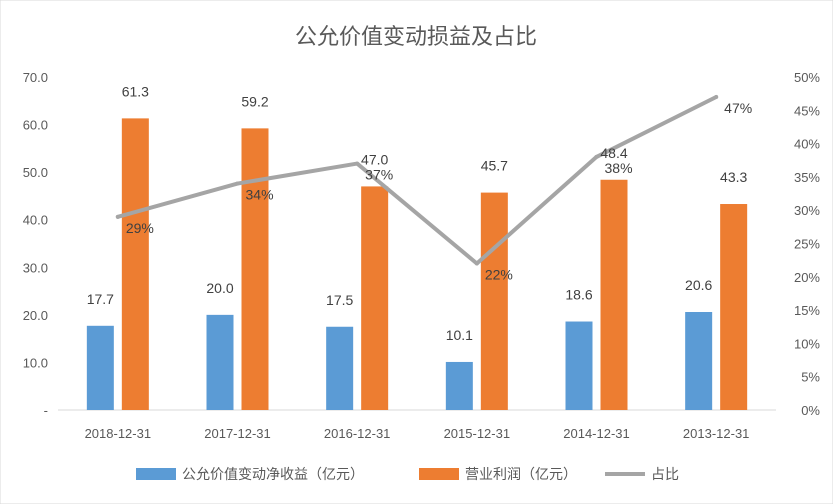 This screenshot has height=504, width=833. I want to click on ratio-data-label: 34%, so click(260, 195).